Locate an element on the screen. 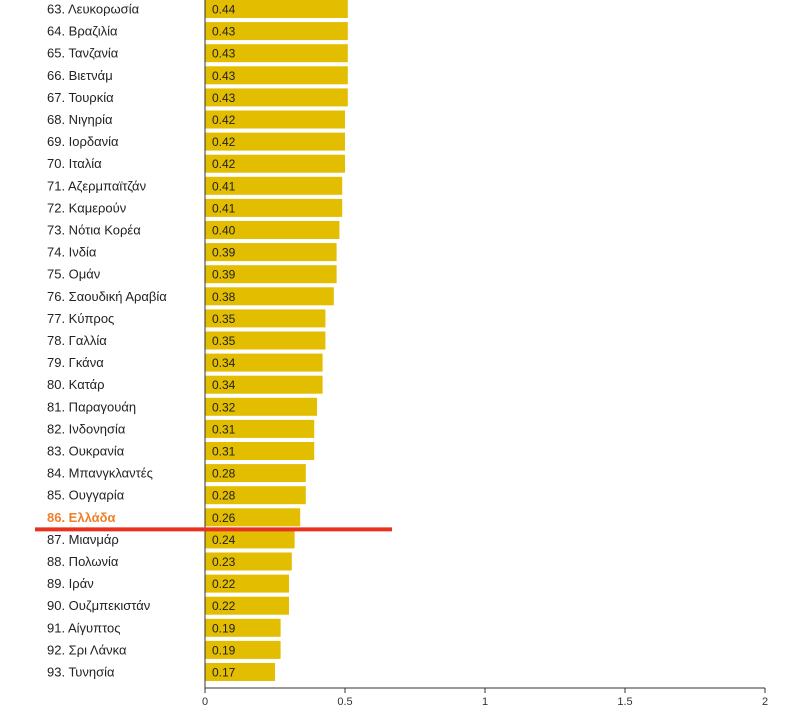 This screenshot has width=810, height=722. category-label: 66. Βιετνάμ is located at coordinates (80, 75).